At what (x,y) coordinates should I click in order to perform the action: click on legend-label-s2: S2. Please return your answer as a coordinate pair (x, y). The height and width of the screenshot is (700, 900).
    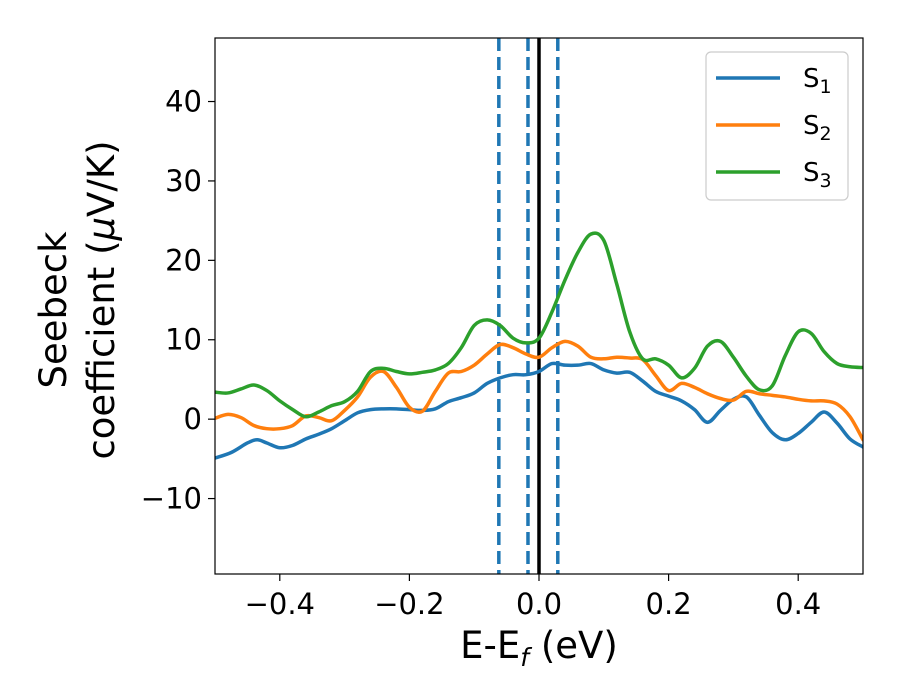
    Looking at the image, I should click on (817, 128).